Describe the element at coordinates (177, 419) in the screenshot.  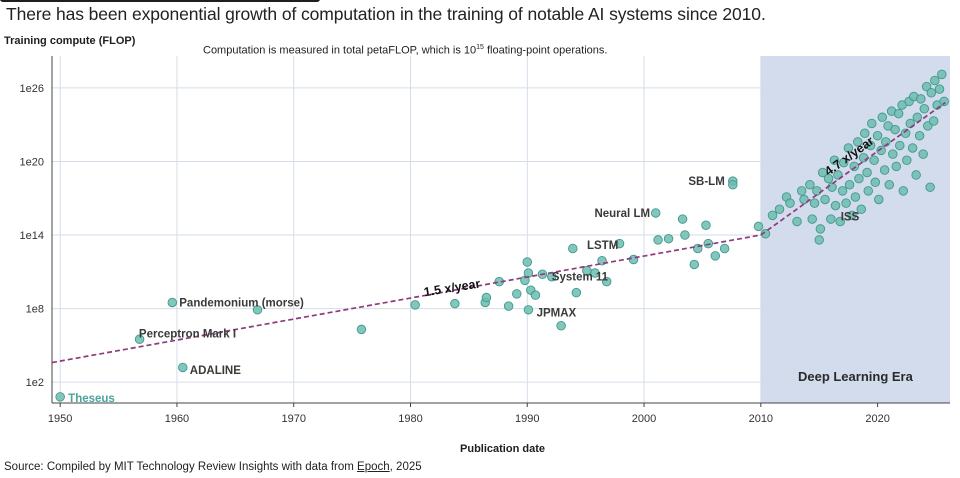
I see `x-tick-label: 1960` at that location.